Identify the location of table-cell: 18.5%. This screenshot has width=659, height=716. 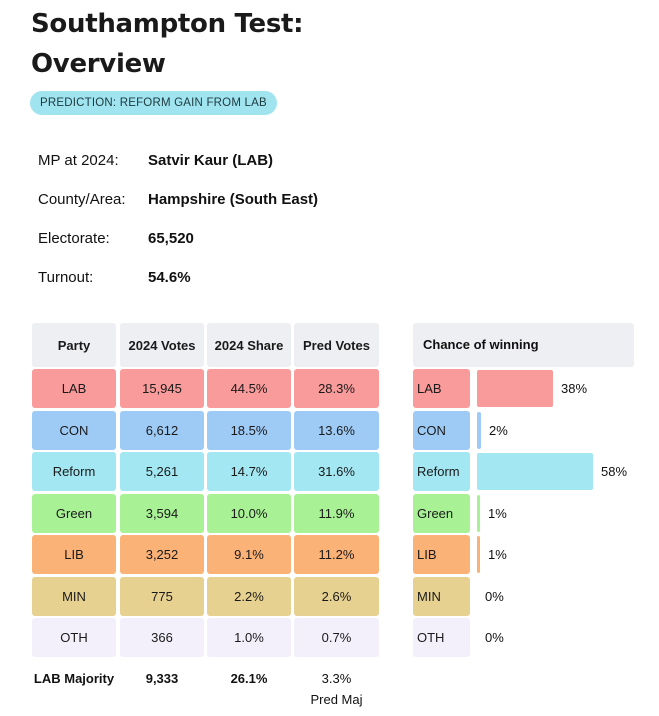
(249, 430).